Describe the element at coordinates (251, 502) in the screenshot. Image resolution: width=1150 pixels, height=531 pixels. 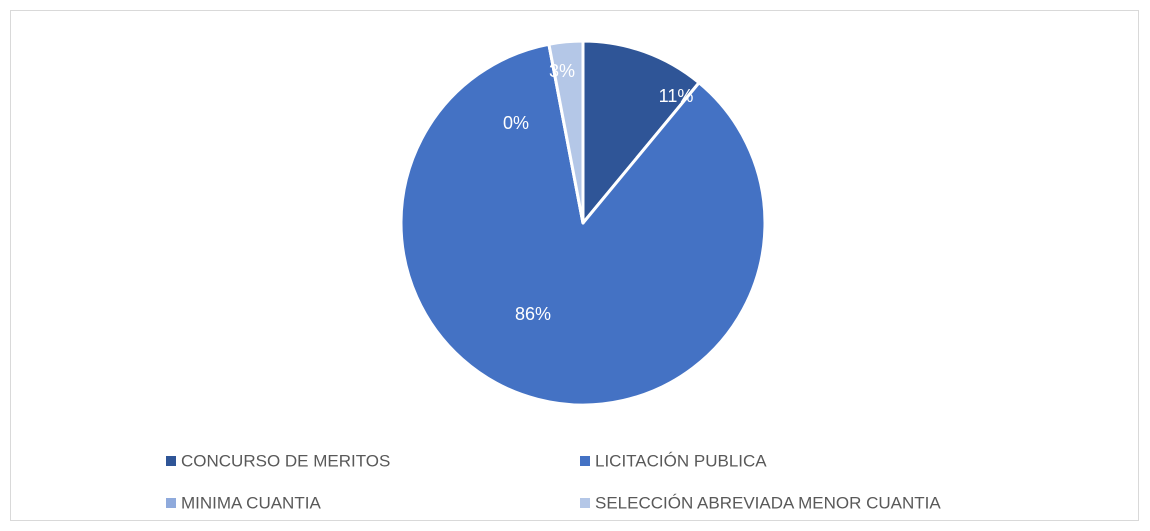
I see `legend-label: MINIMA CUANTIA` at that location.